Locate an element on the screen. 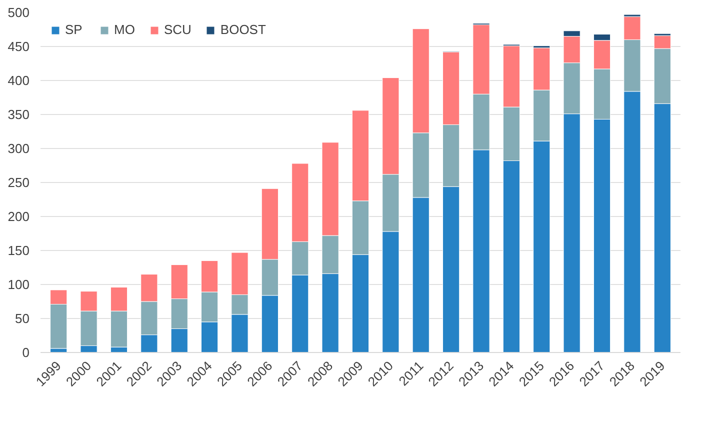 The image size is (702, 436). y-tick-label: 450 is located at coordinates (19, 46).